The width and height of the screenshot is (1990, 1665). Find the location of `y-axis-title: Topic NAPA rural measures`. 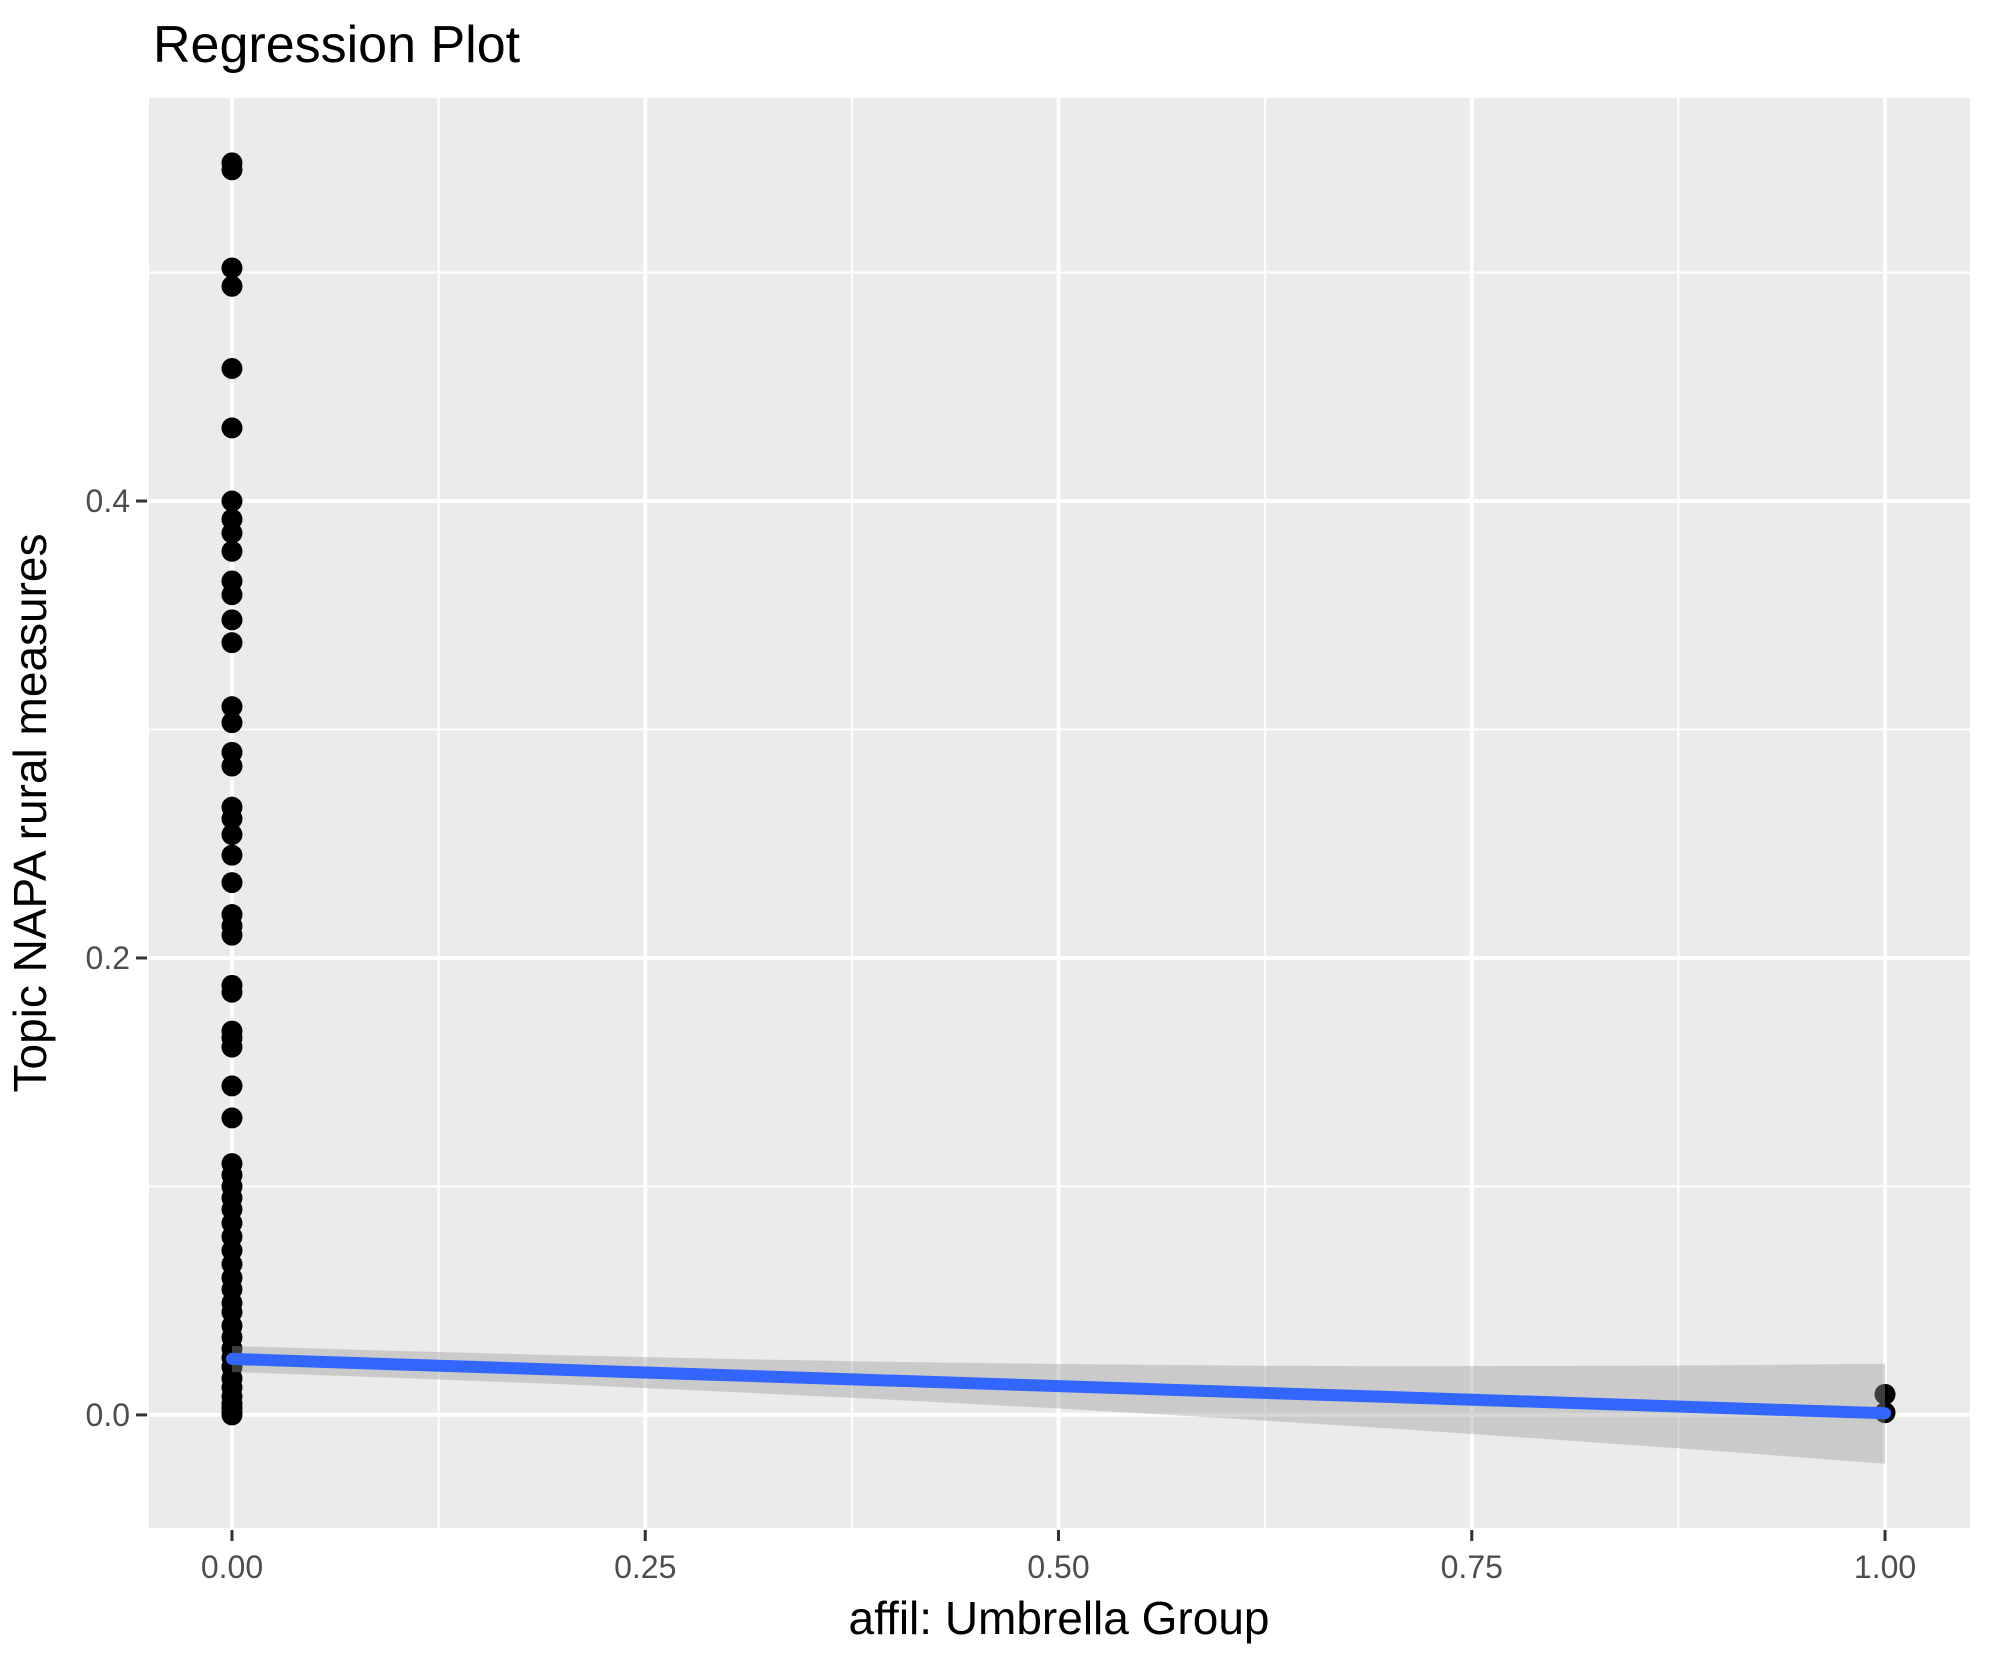

y-axis-title: Topic NAPA rural measures is located at coordinates (30, 812).